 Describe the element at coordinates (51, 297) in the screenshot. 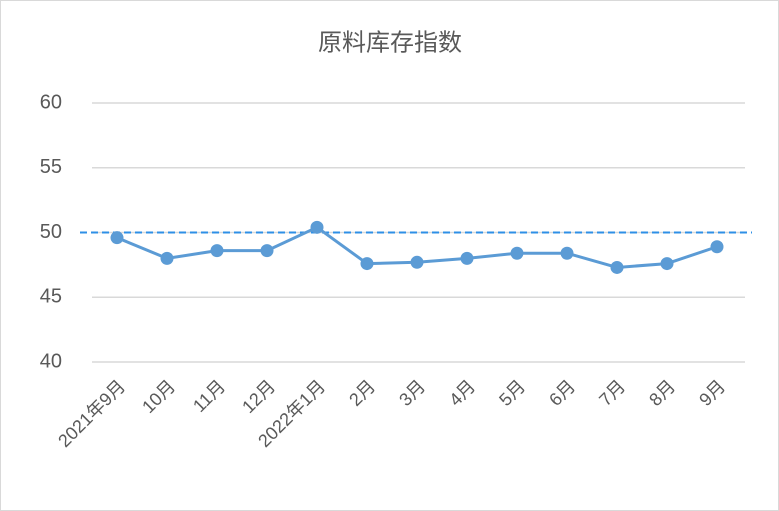

I see `y-tick-label: 45` at that location.